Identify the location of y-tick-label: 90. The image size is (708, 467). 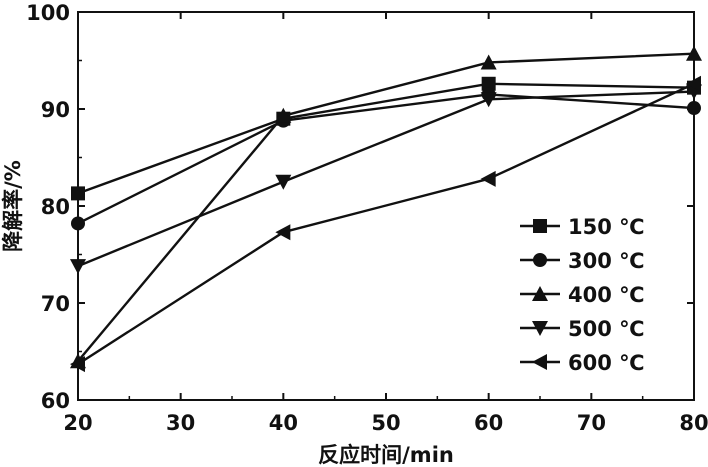
(55, 110).